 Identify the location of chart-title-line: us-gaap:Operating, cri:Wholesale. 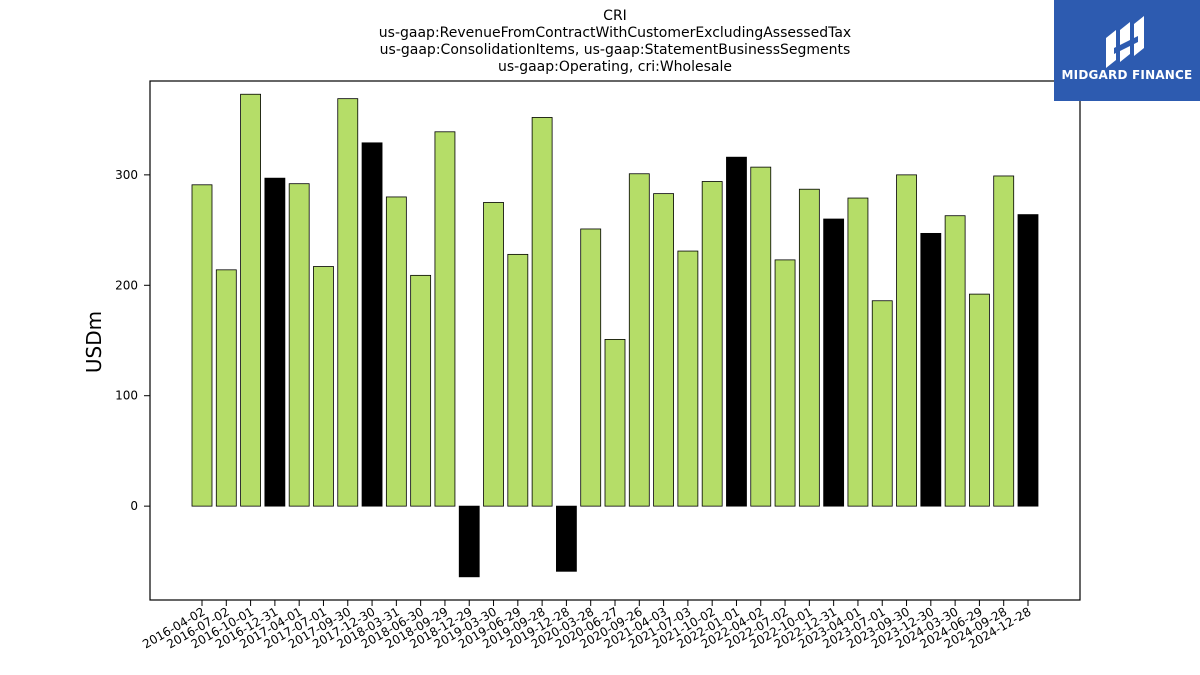
(615, 67).